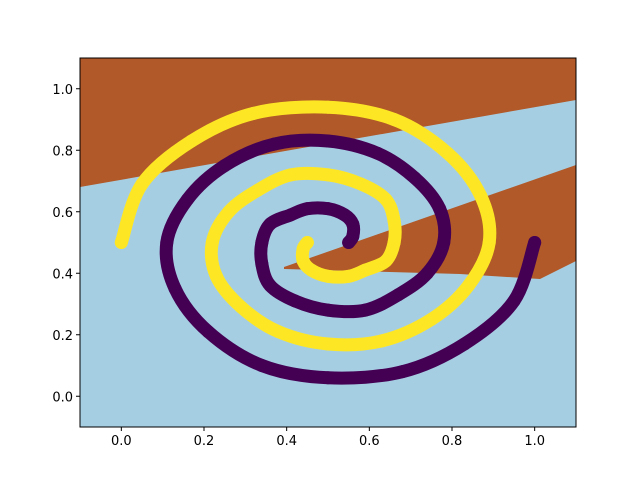 Image resolution: width=640 pixels, height=480 pixels. Describe the element at coordinates (452, 441) in the screenshot. I see `x-tick-label: 0.8` at that location.